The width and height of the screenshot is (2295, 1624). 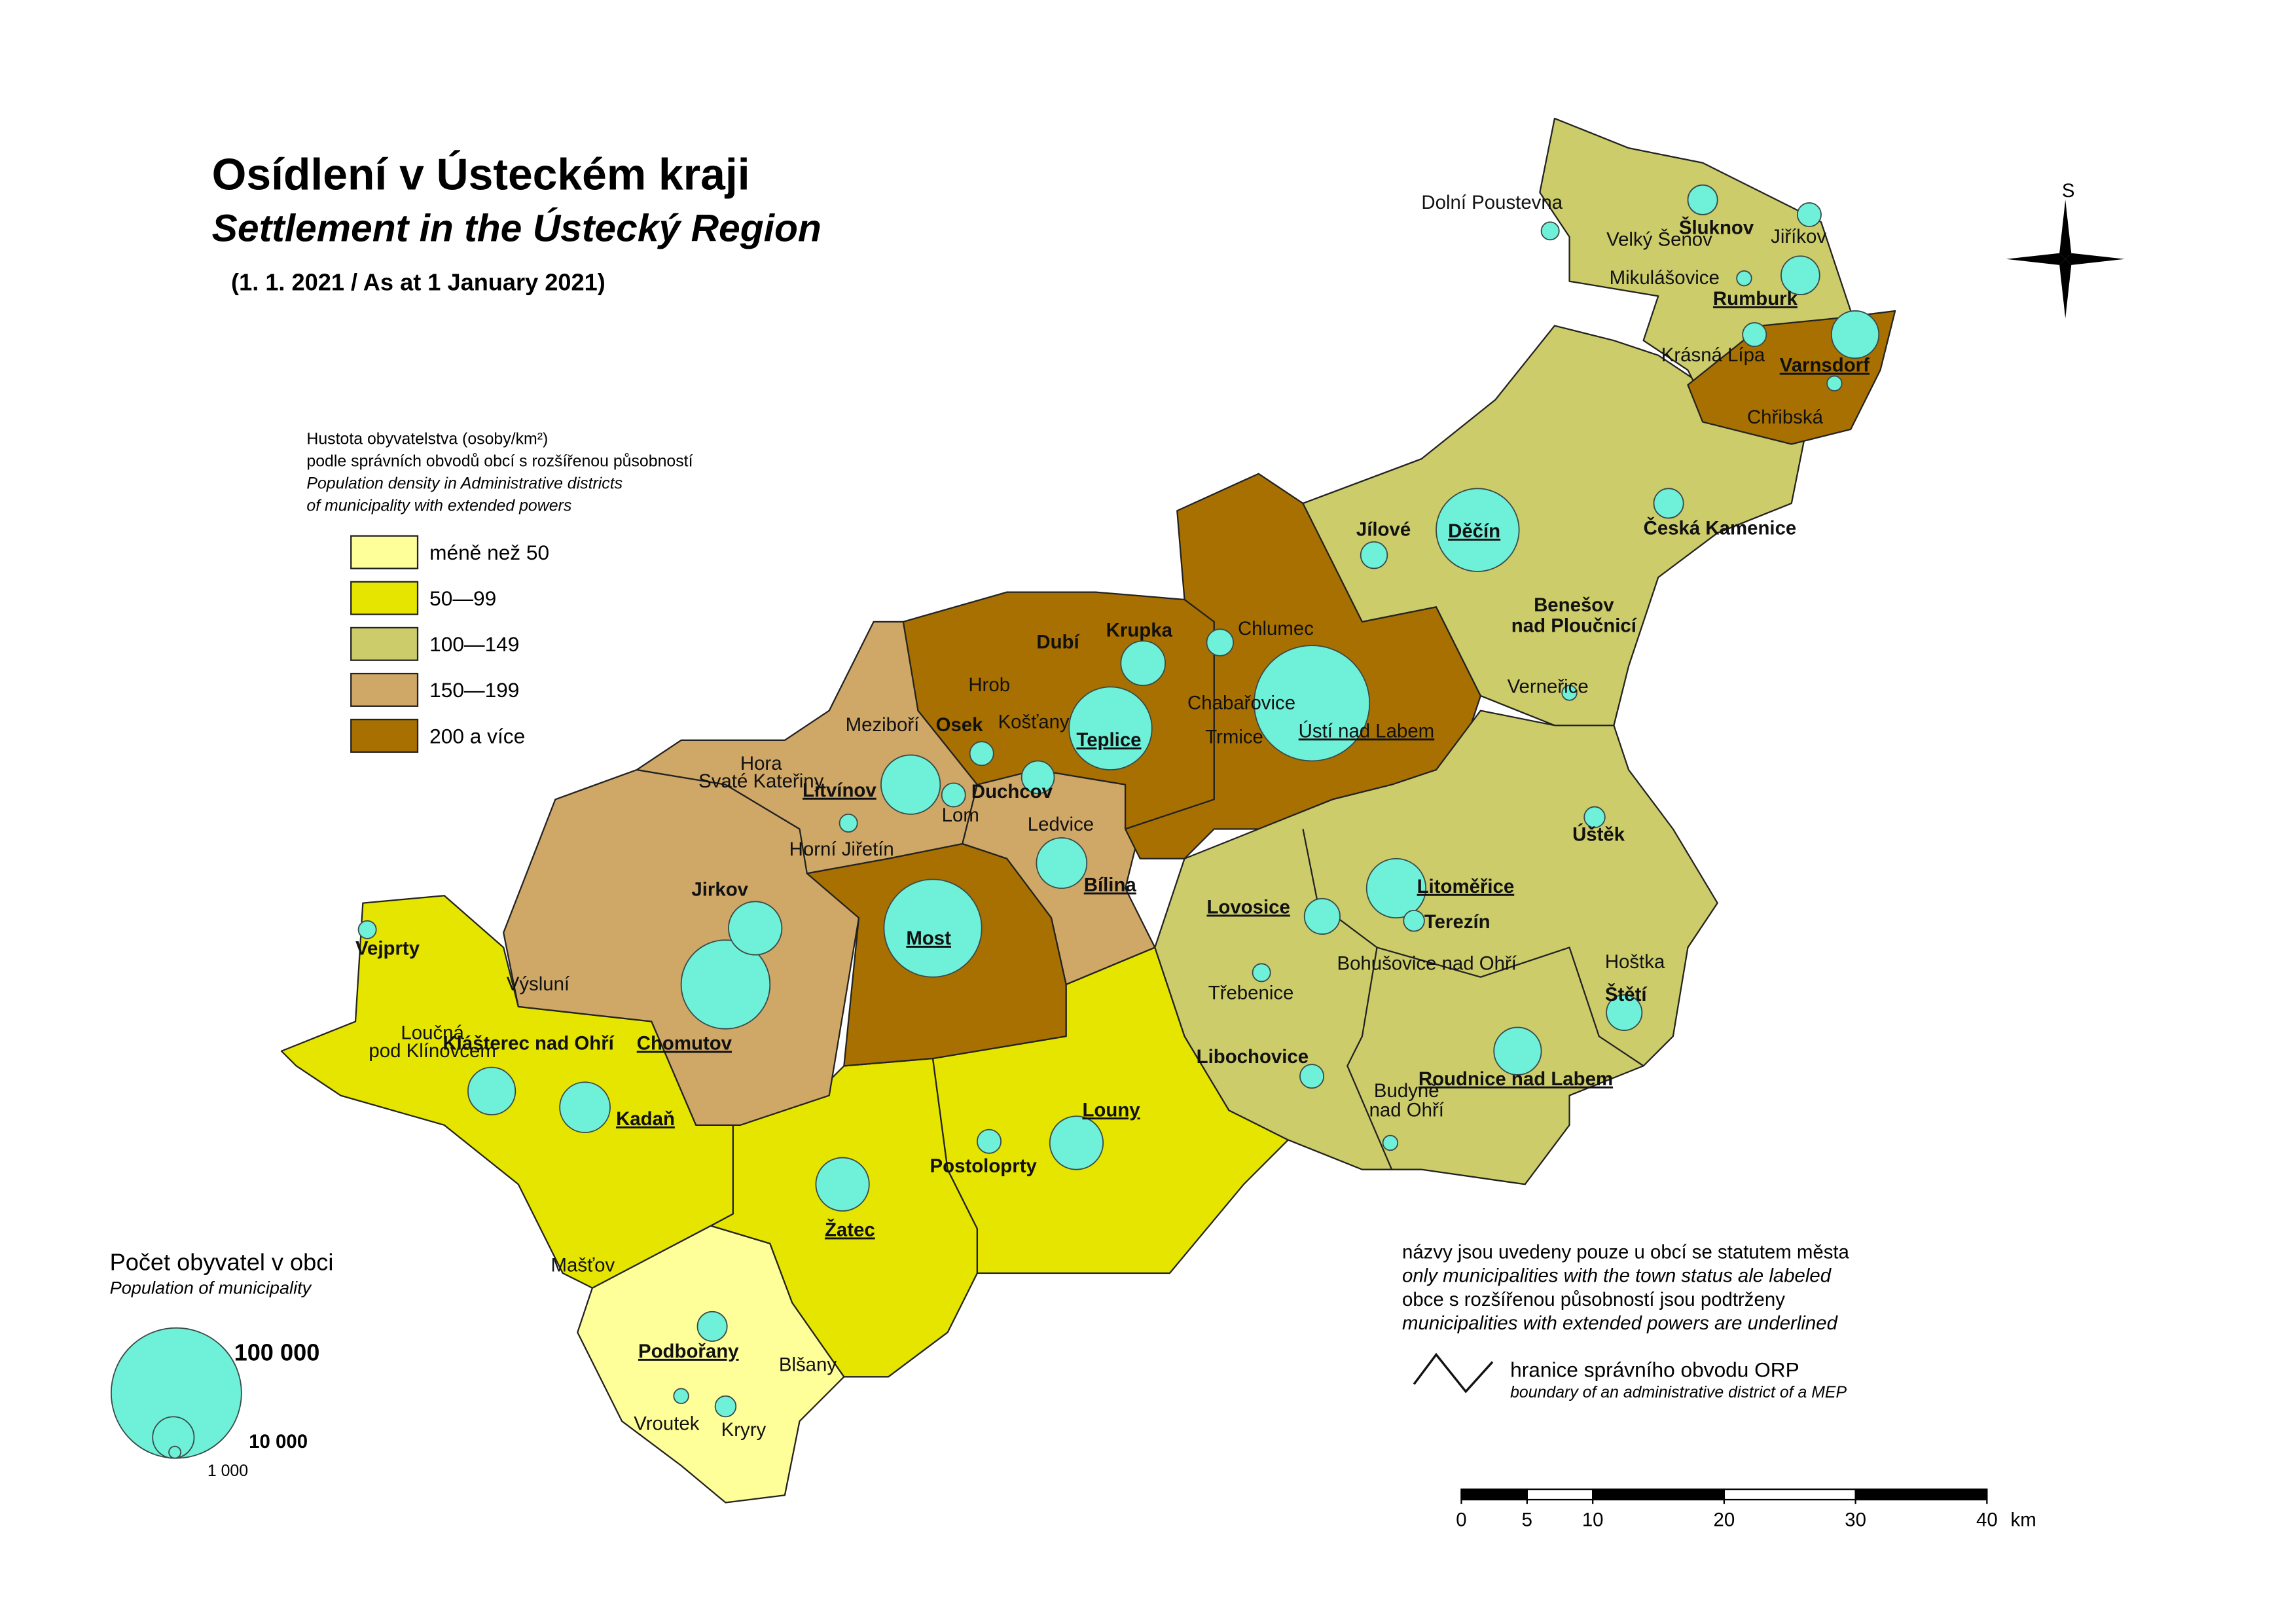 What do you see at coordinates (841, 849) in the screenshot?
I see `place-label: Horní Jiřetín` at bounding box center [841, 849].